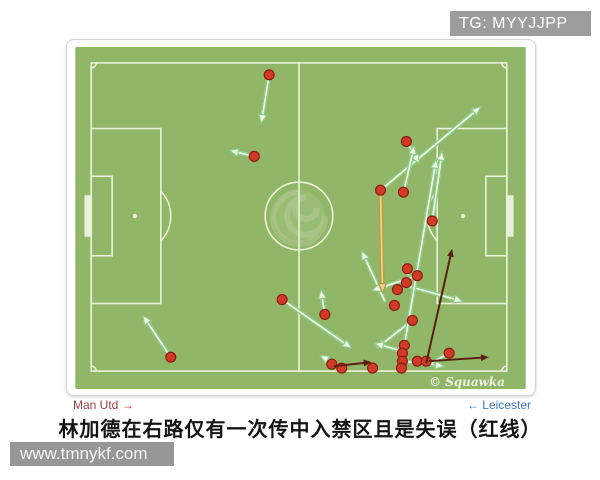 This screenshot has width=600, height=480. Describe the element at coordinates (127, 405) in the screenshot. I see `home-direction-arrow-icon: →` at that location.